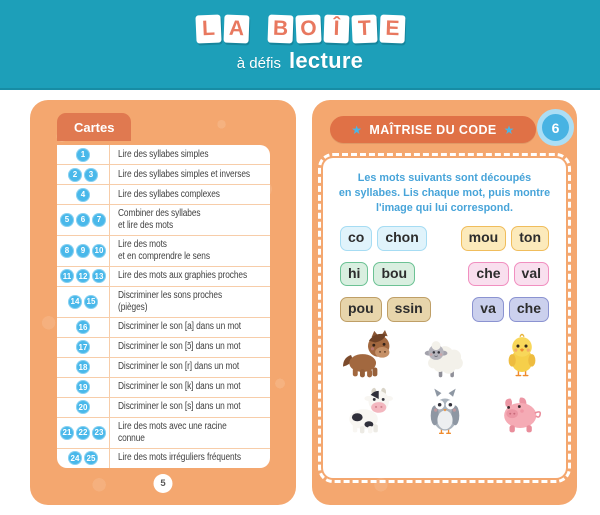 This screenshot has height=515, width=600. I want to click on card-number-chip: 12, so click(83, 276).